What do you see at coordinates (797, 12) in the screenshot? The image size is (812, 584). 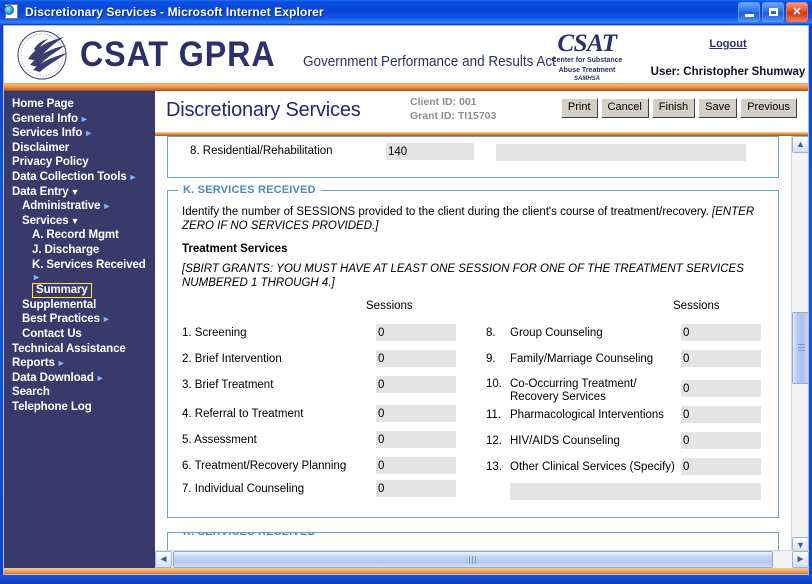 I see `close-button: ✕` at bounding box center [797, 12].